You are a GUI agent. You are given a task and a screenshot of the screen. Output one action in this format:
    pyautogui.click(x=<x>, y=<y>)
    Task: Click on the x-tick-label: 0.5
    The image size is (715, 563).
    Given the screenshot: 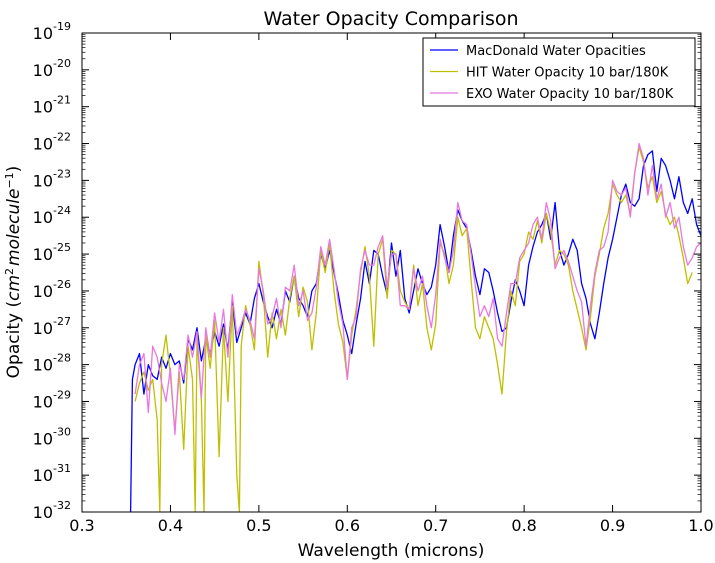 What is the action you would take?
    pyautogui.click(x=258, y=525)
    